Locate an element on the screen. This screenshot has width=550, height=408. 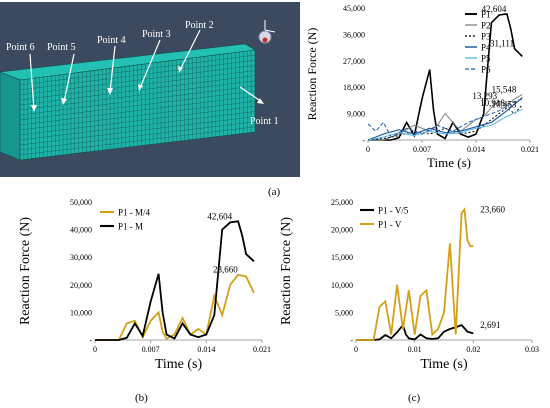
point-6-label: Point 6 is located at coordinates (20, 47).